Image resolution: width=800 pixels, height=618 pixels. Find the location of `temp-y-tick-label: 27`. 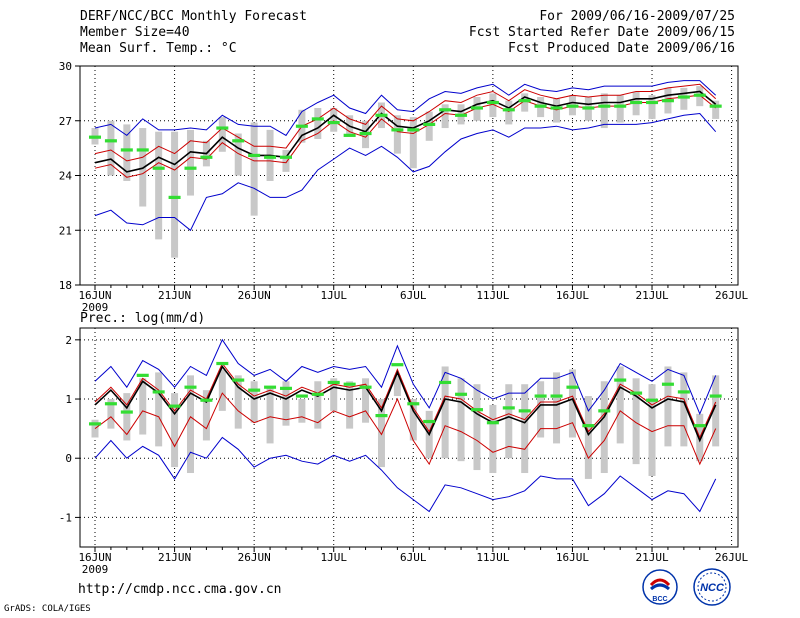

temp-y-tick-label: 27 is located at coordinates (65, 121).